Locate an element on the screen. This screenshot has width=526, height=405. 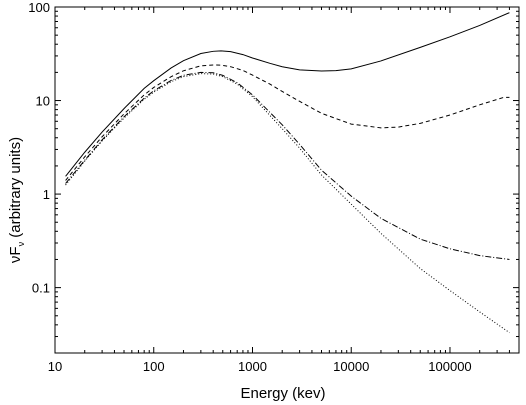
x-tick-label: 1000 is located at coordinates (252, 366).